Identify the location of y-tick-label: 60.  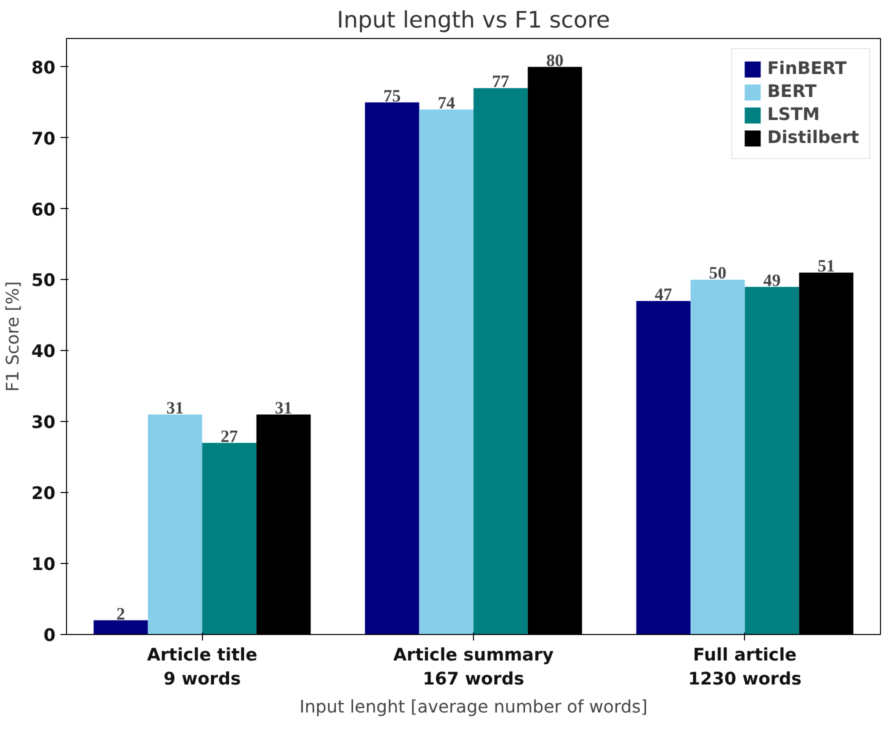
(43, 210).